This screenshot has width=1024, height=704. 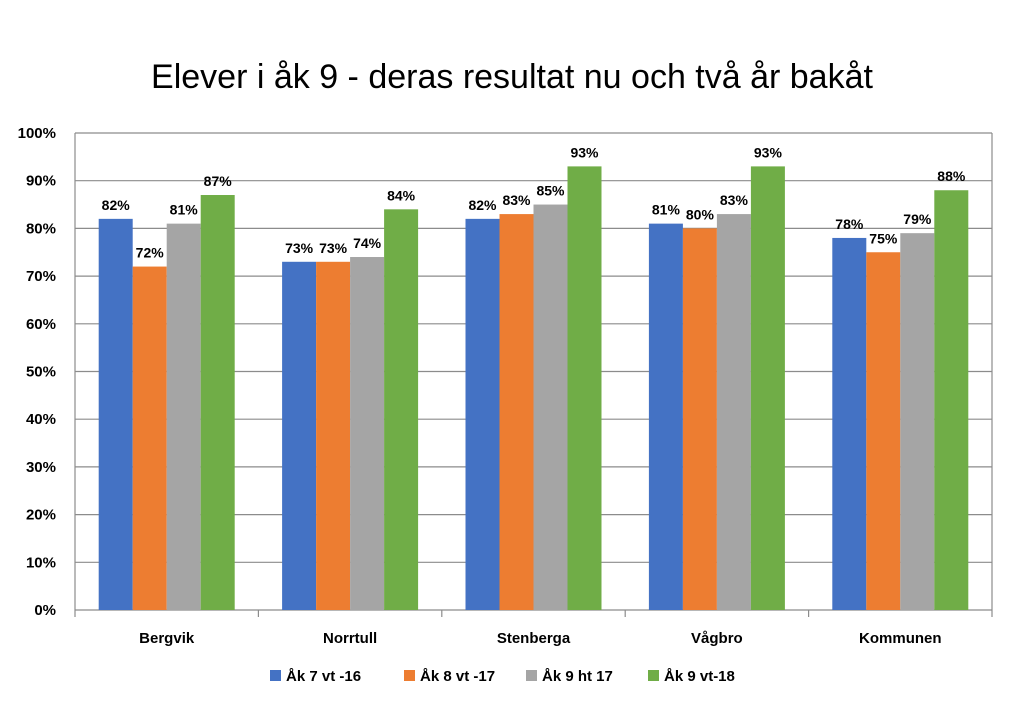 I want to click on data-label: 85%, so click(x=550, y=191).